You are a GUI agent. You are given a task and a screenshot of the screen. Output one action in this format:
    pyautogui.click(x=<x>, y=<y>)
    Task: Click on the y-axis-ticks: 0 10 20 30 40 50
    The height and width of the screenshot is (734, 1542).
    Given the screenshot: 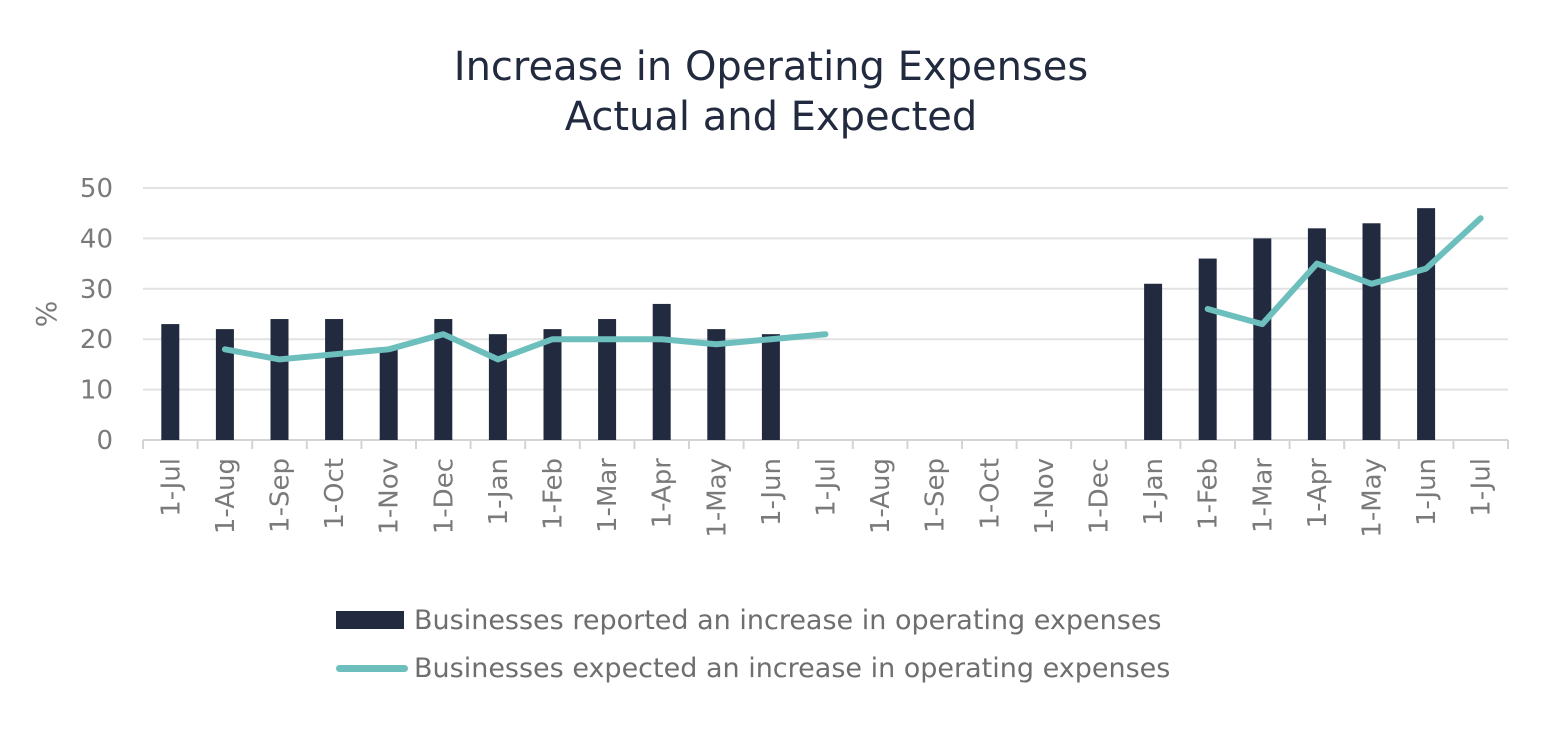 What is the action you would take?
    pyautogui.click(x=96, y=315)
    